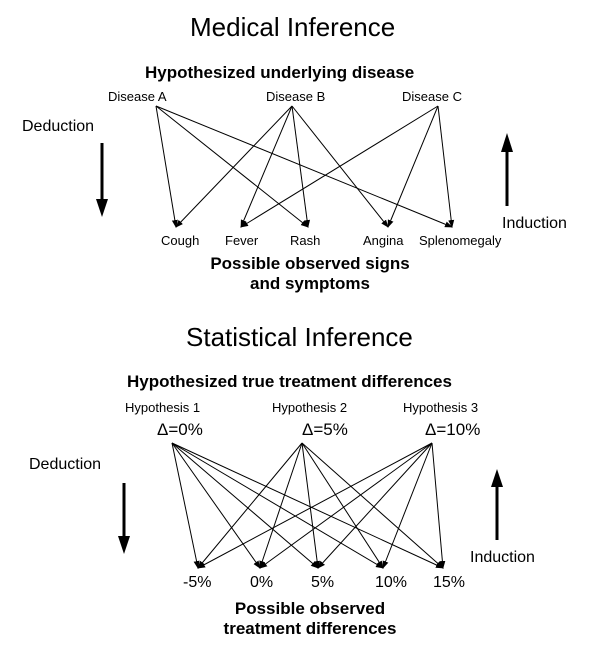 This screenshot has width=603, height=647. Describe the element at coordinates (453, 429) in the screenshot. I see `delta-3-label: Δ=10%` at that location.